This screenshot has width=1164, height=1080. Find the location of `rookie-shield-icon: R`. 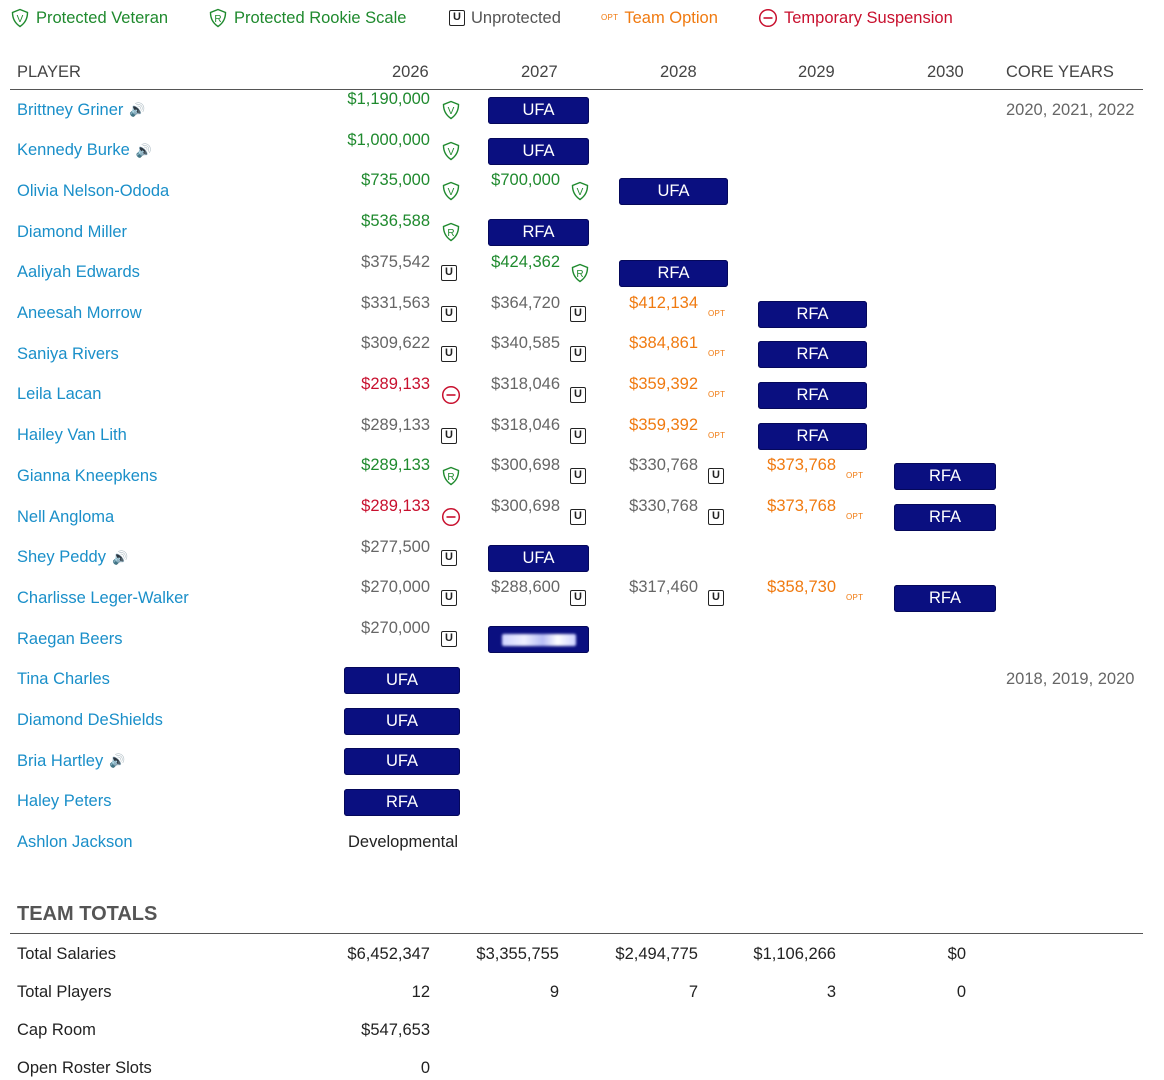

rookie-shield-icon: R is located at coordinates (451, 476).